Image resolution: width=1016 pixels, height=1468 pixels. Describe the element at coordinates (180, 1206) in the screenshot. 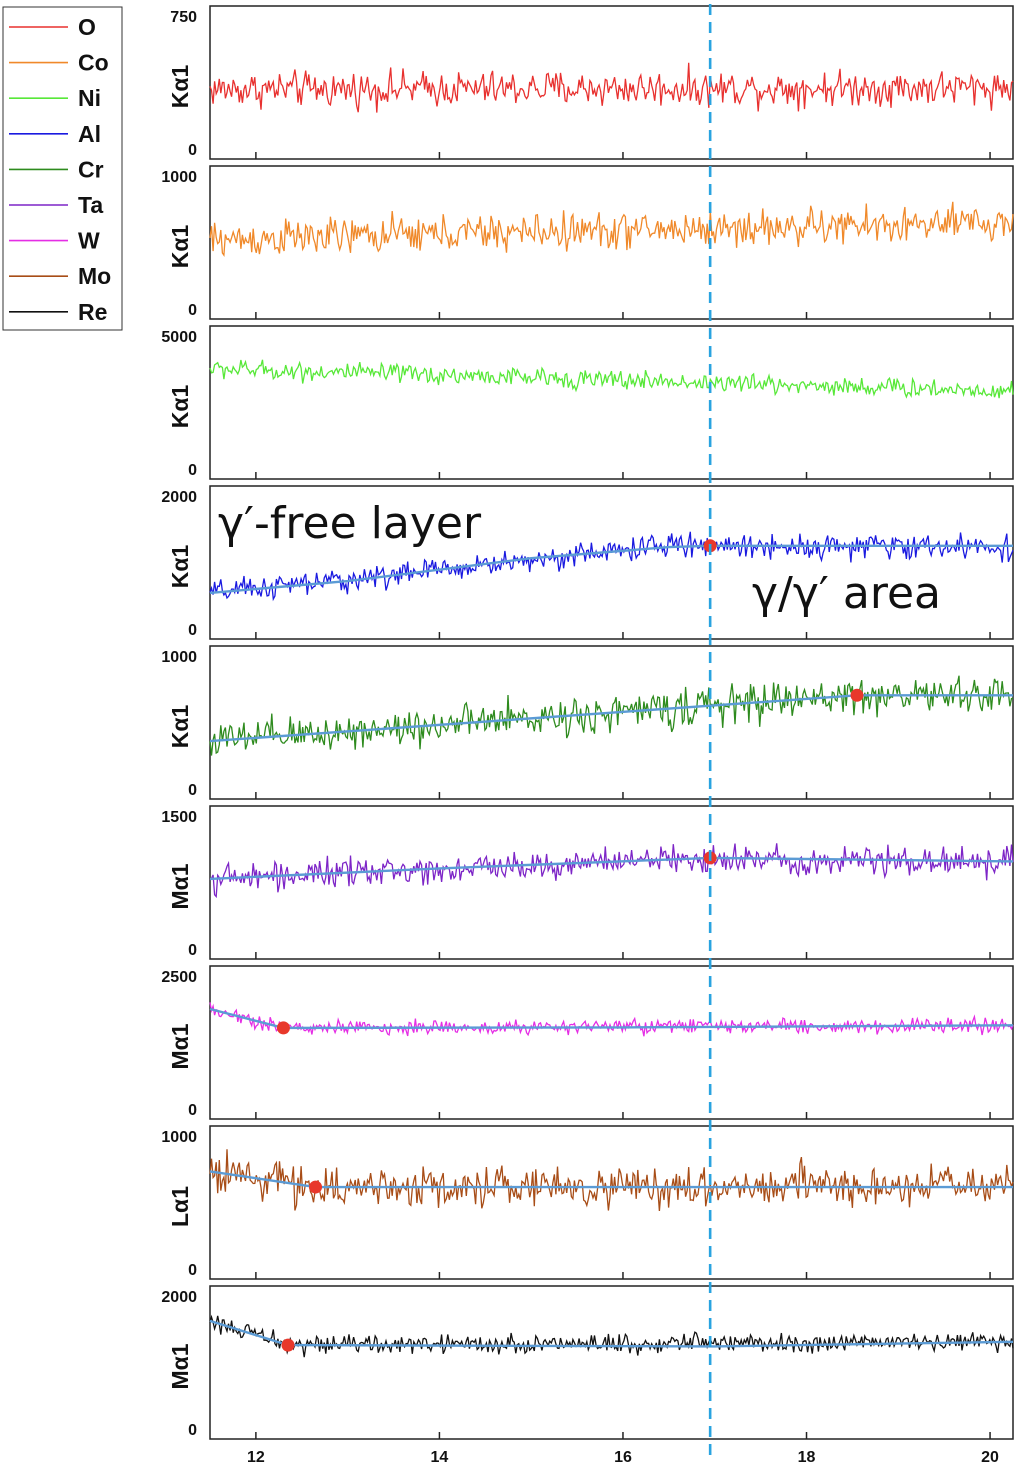

I see `y-axis-label: Lα1` at that location.